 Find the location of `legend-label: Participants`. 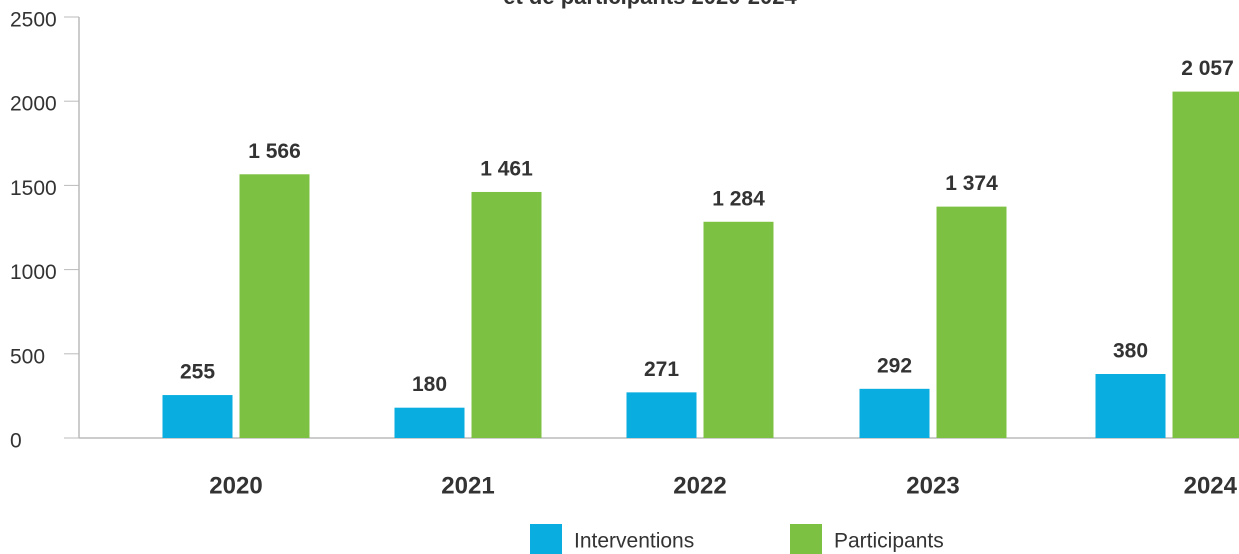

legend-label: Participants is located at coordinates (889, 541).